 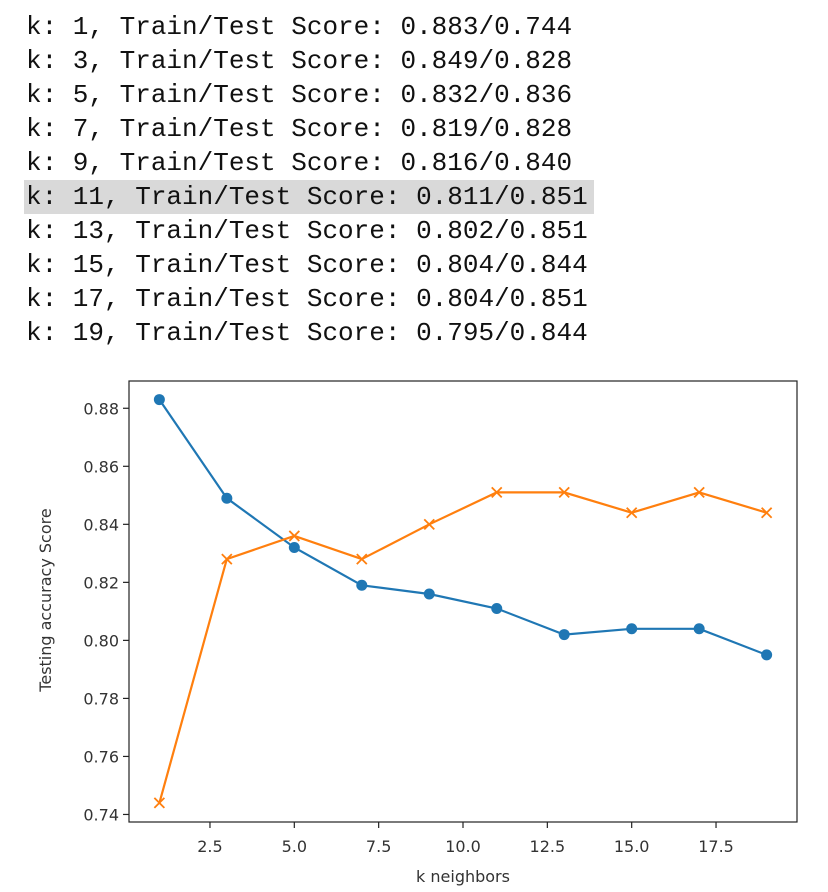 What do you see at coordinates (209, 846) in the screenshot?
I see `x-tick-label: 2.5` at bounding box center [209, 846].